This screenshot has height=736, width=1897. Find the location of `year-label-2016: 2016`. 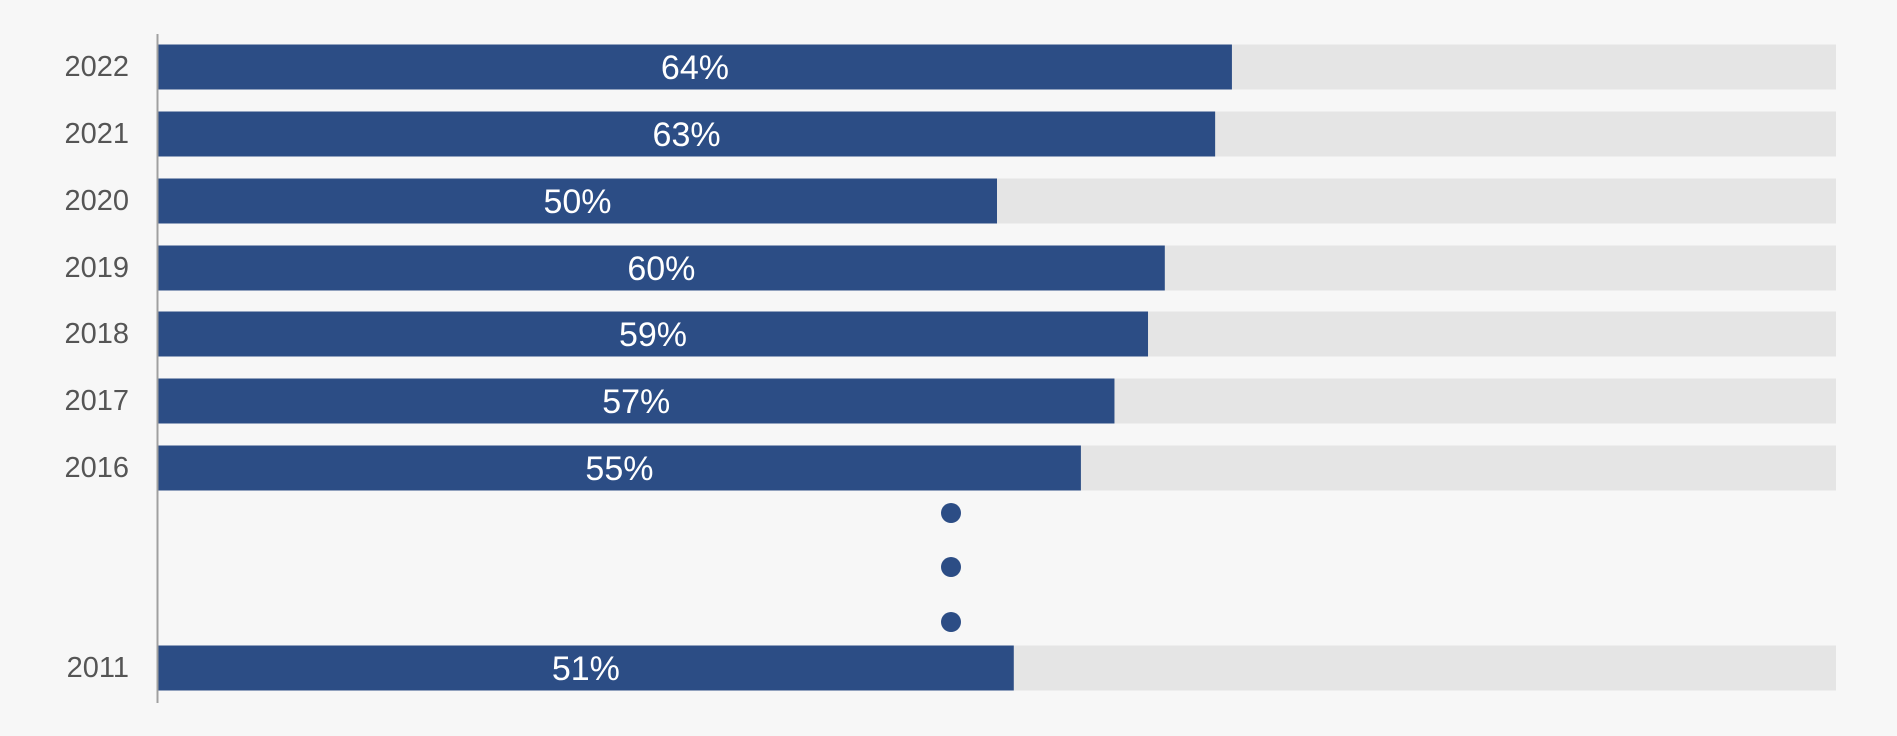

year-label-2016: 2016 is located at coordinates (96, 468).